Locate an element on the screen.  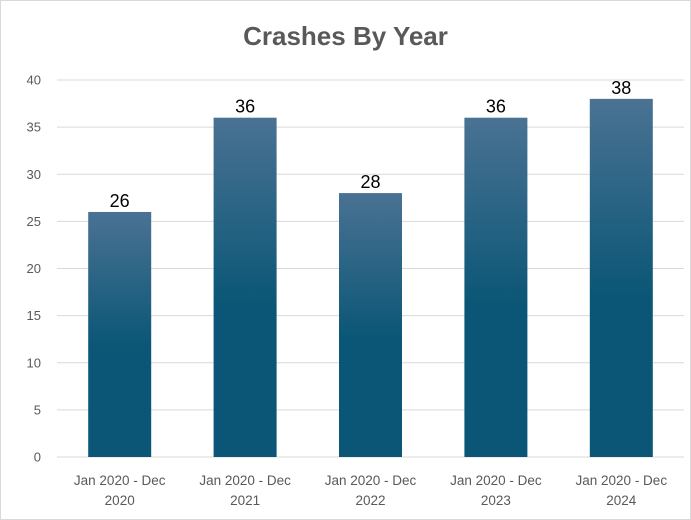
x-tick-label: 2021 is located at coordinates (245, 500).